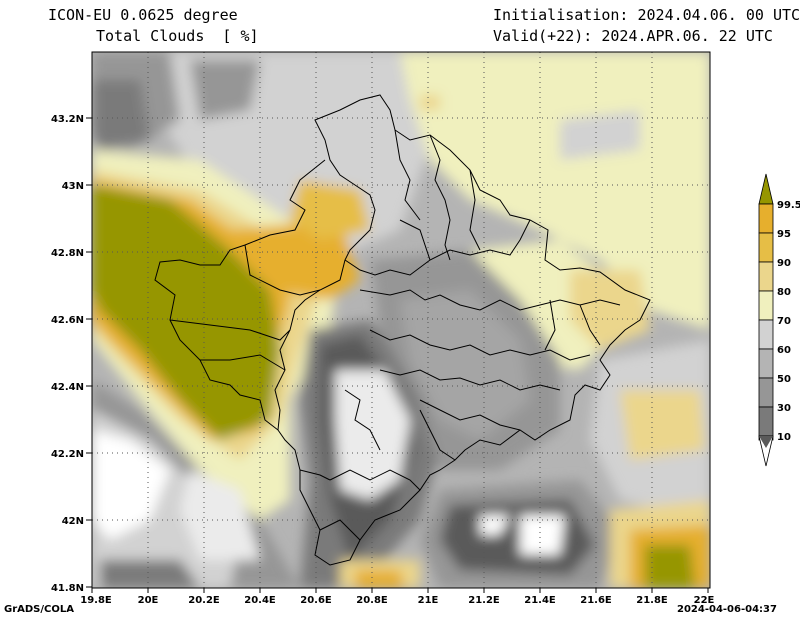 The width and height of the screenshot is (800, 618). What do you see at coordinates (204, 600) in the screenshot?
I see `lon-label: 20.2E` at bounding box center [204, 600].